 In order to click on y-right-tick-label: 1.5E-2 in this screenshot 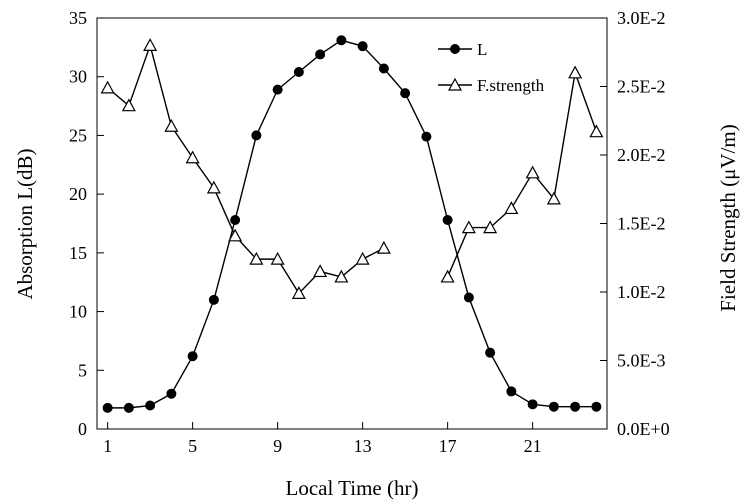, I will do `click(641, 224)`.